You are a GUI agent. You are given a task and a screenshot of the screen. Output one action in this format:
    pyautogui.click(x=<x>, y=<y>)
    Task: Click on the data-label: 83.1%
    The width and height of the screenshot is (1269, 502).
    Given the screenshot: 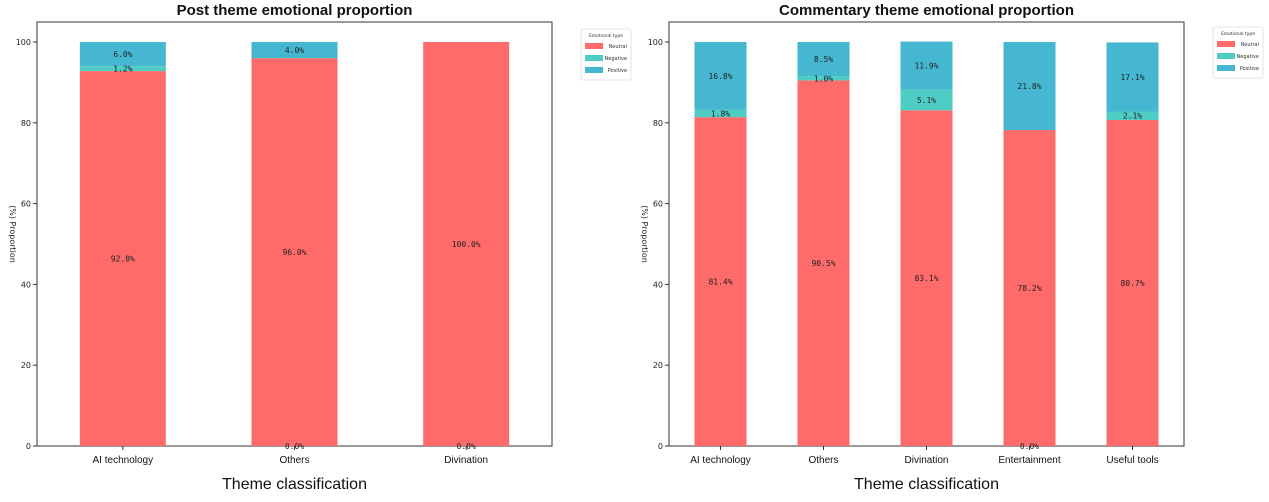 What is the action you would take?
    pyautogui.click(x=926, y=278)
    